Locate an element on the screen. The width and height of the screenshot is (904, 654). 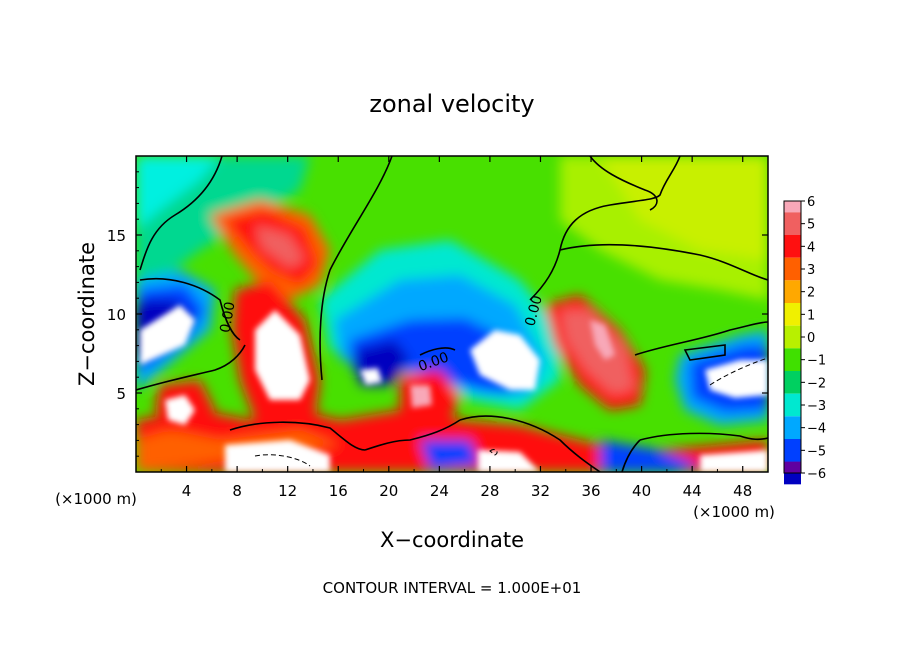
y-axis-label: Z−coordinate is located at coordinates (87, 314).